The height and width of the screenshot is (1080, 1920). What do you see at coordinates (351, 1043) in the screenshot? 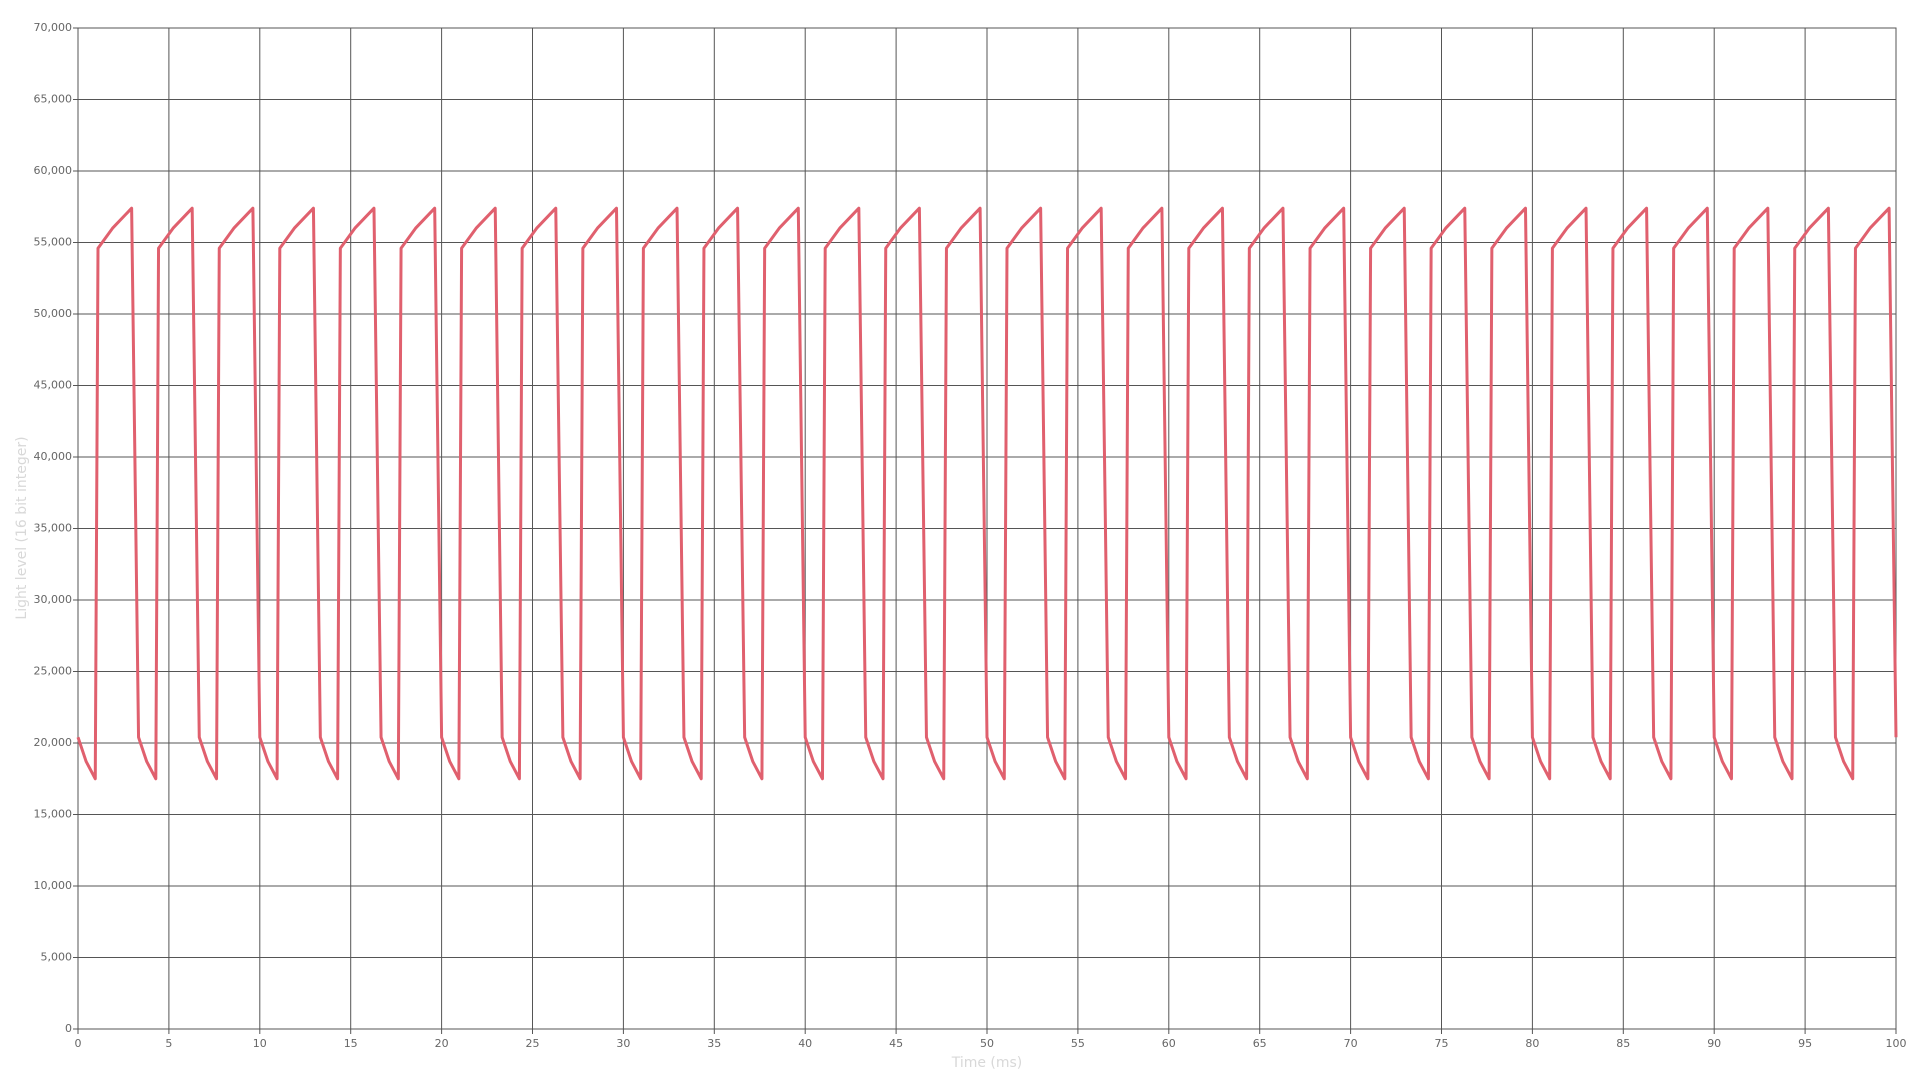
I see `x-tick-label: 15` at bounding box center [351, 1043].